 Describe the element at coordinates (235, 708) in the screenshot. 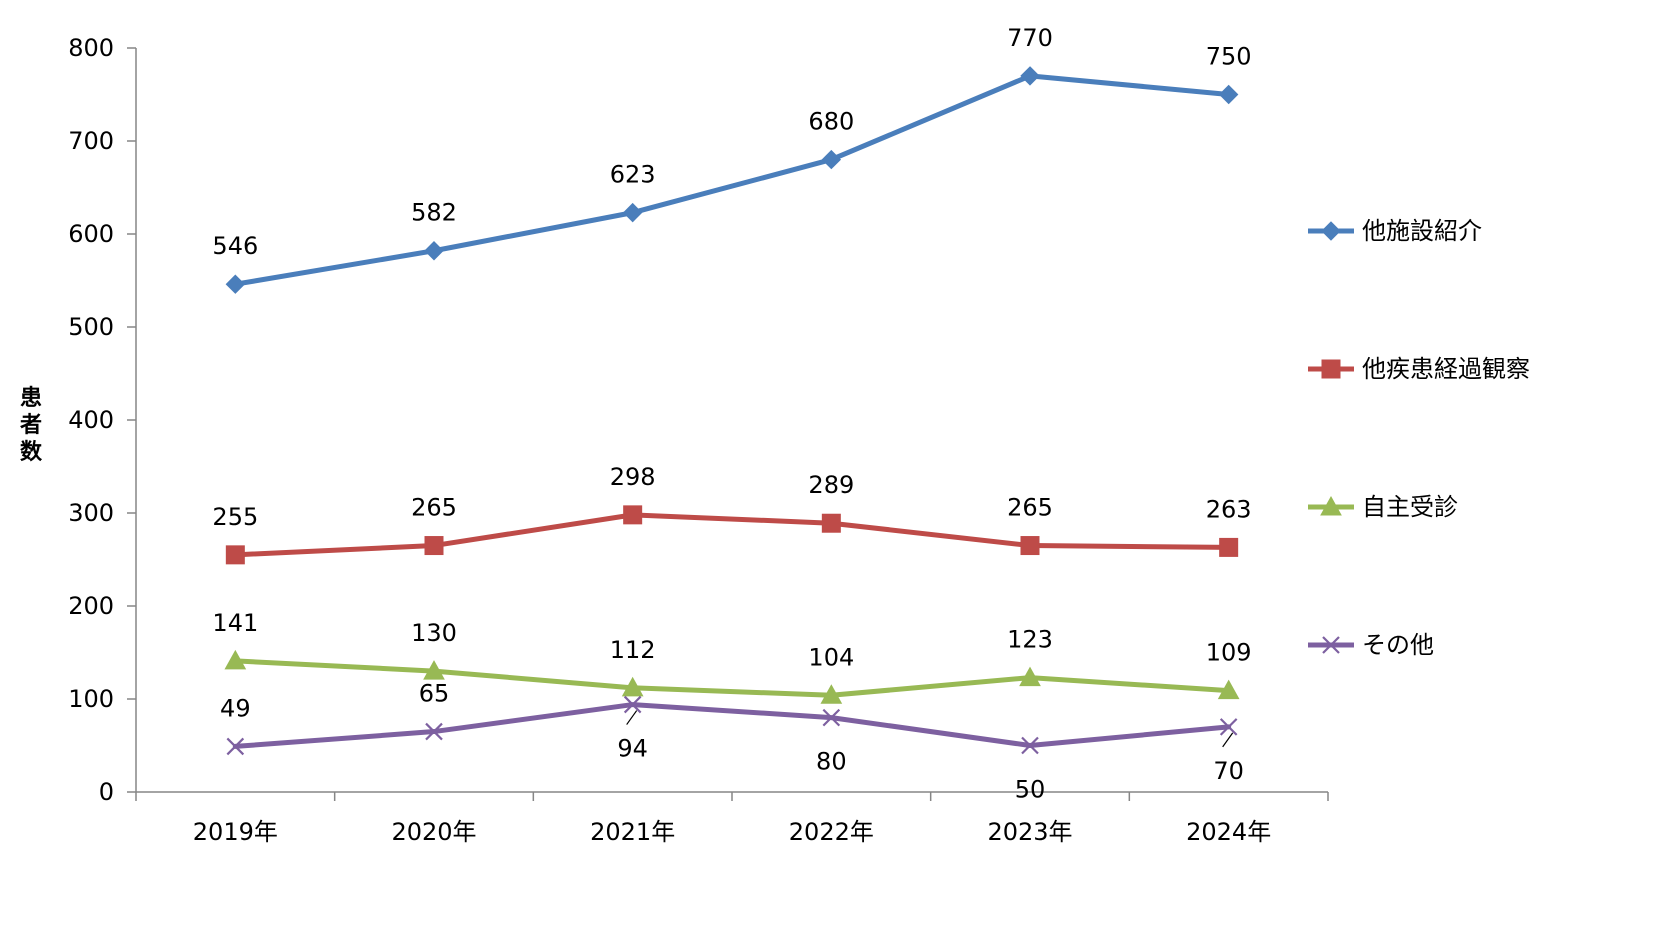

I see `data-label: 49` at that location.